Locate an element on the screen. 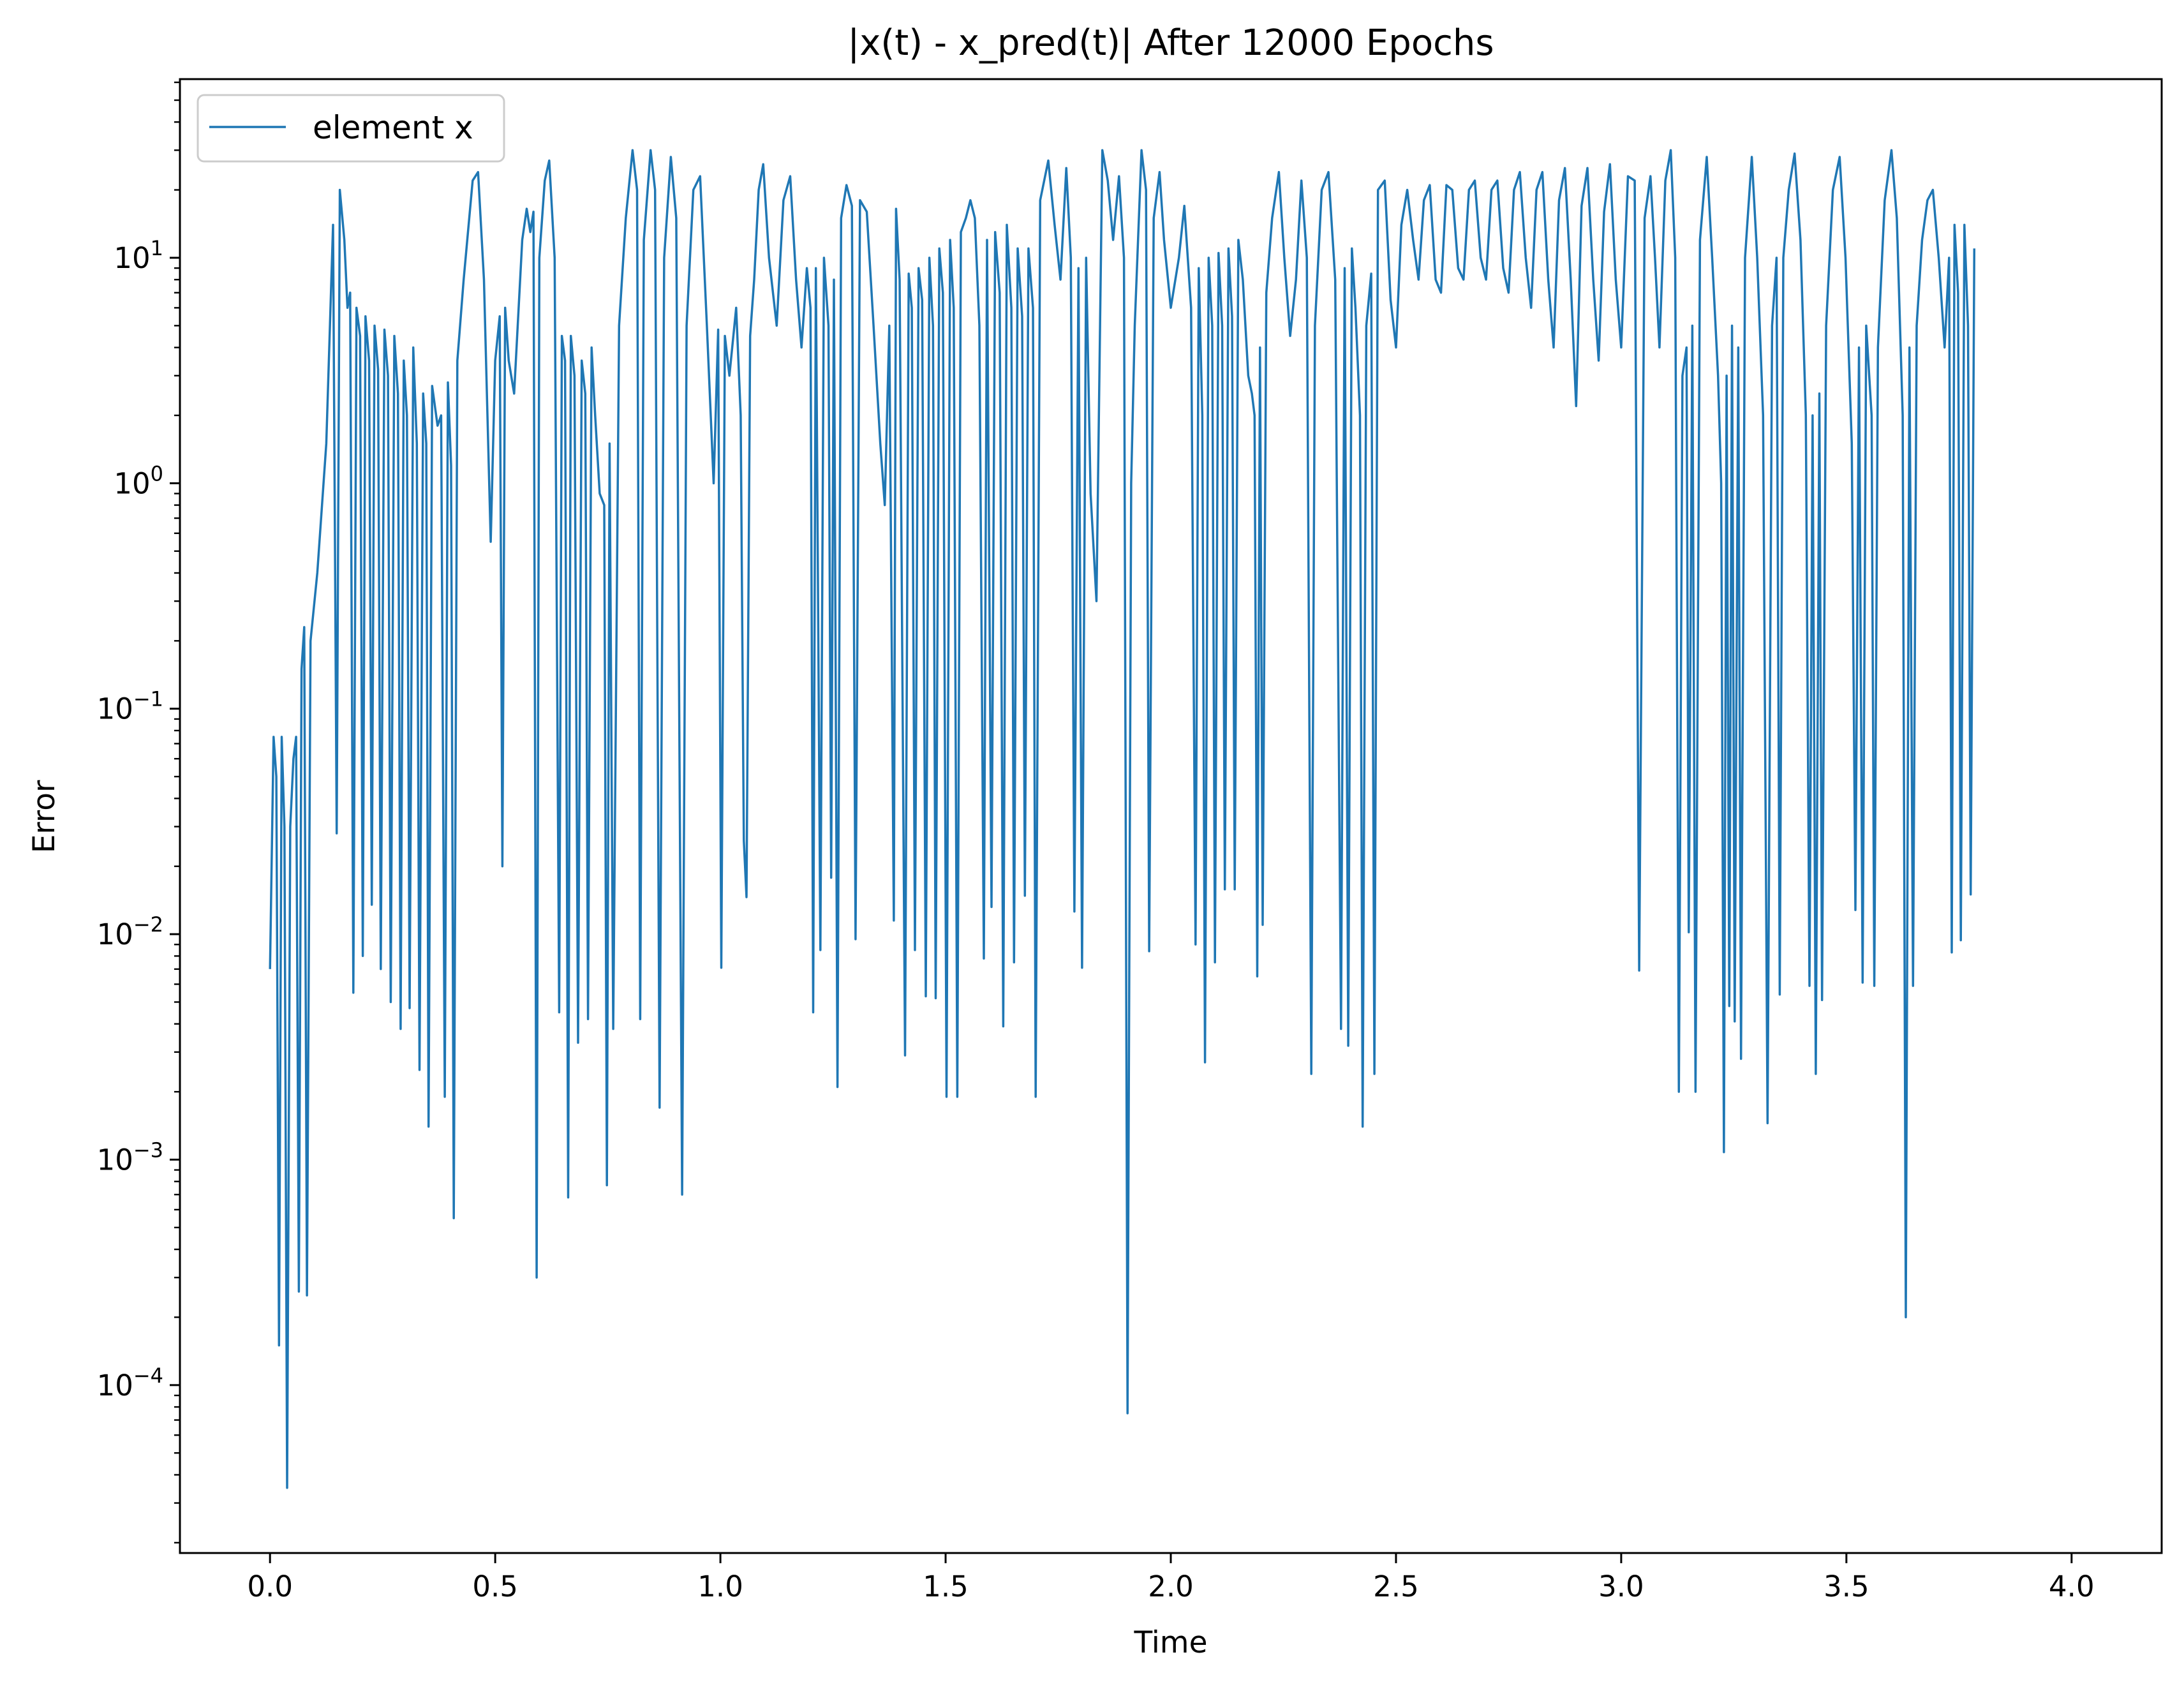 Image resolution: width=2184 pixels, height=1687 pixels. x-tick-label: 1.5 is located at coordinates (946, 1586).